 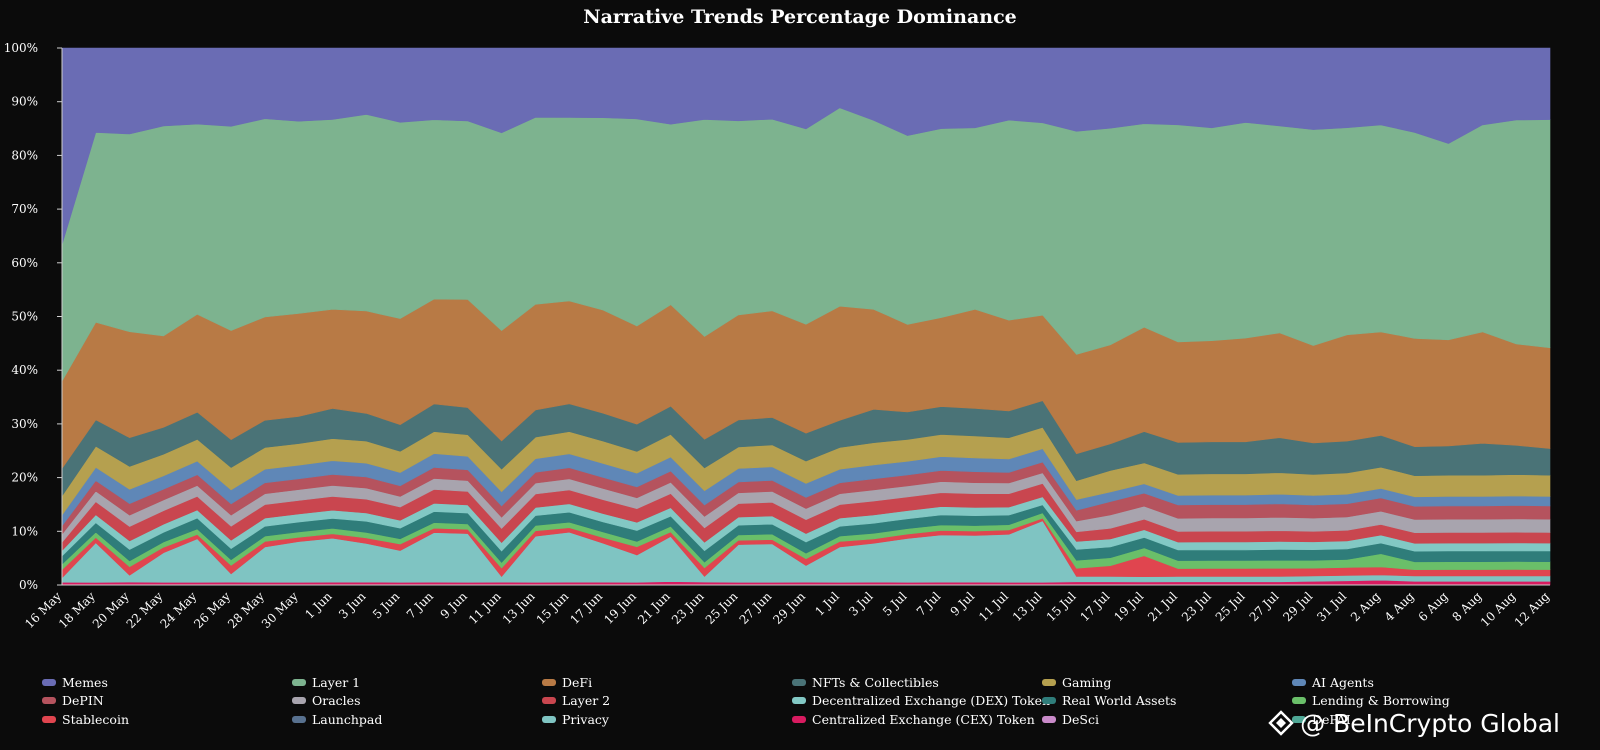 I want to click on y-axis: 0% 10% 20% 30% 40% 50% 60% 70% 80% 90% 100%, so click(x=33, y=316).